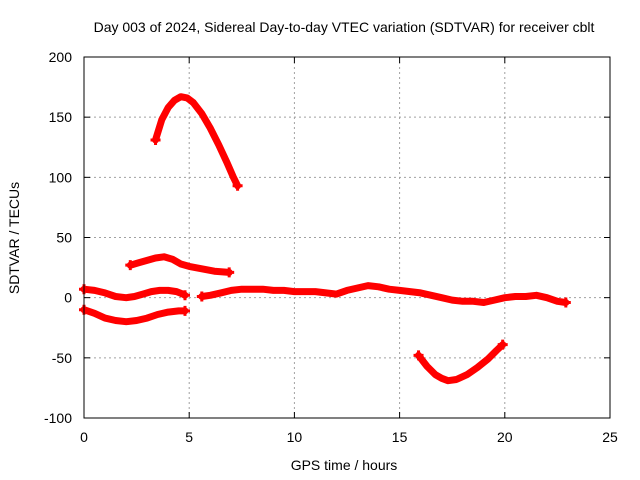  What do you see at coordinates (61, 177) in the screenshot?
I see `y-tick-label: 100` at bounding box center [61, 177].